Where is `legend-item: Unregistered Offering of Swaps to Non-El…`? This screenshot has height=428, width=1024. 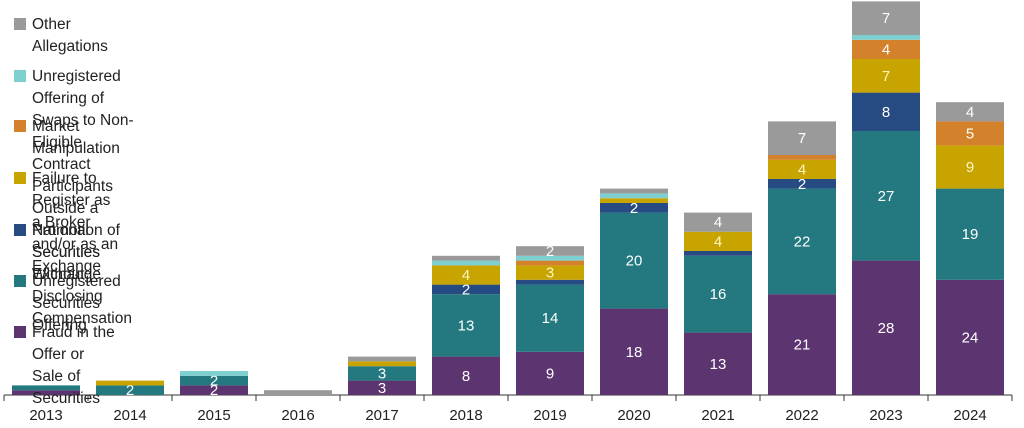 legend-item: Unregistered Offering of Swaps to Non-El… is located at coordinates (74, 176).